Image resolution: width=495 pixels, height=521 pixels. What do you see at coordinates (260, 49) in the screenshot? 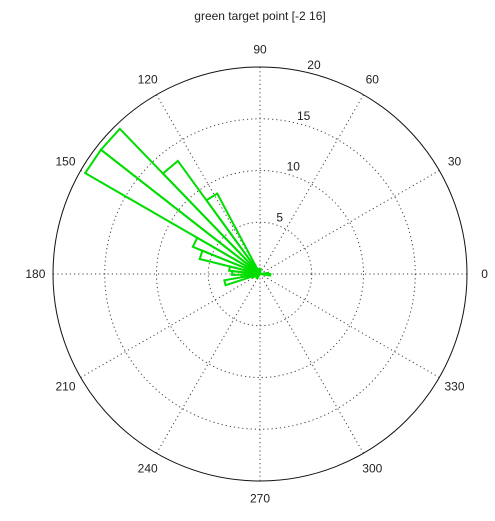
I see `angle-label-90: 90` at bounding box center [260, 49].